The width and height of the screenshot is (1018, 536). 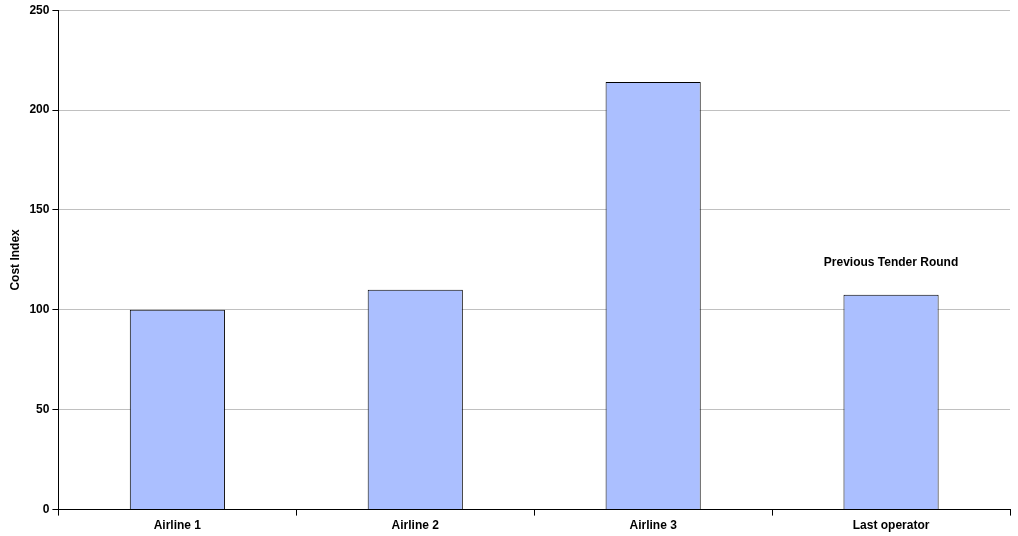 I want to click on y-axis-title: Cost Index, so click(x=14, y=259).